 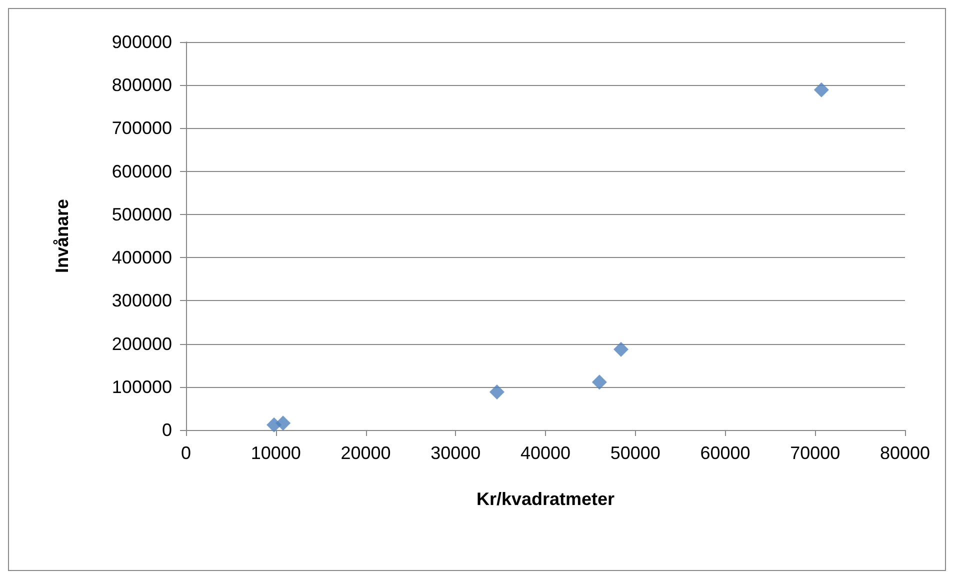 I want to click on x-tick-label: 10000, so click(x=275, y=453).